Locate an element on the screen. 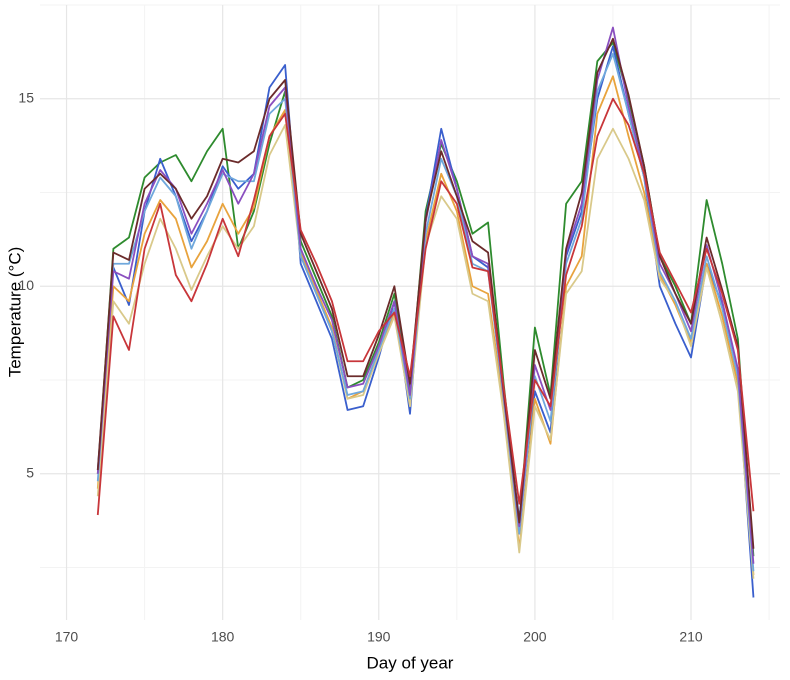 The image size is (790, 680). x-tick-label: 210 is located at coordinates (691, 637).